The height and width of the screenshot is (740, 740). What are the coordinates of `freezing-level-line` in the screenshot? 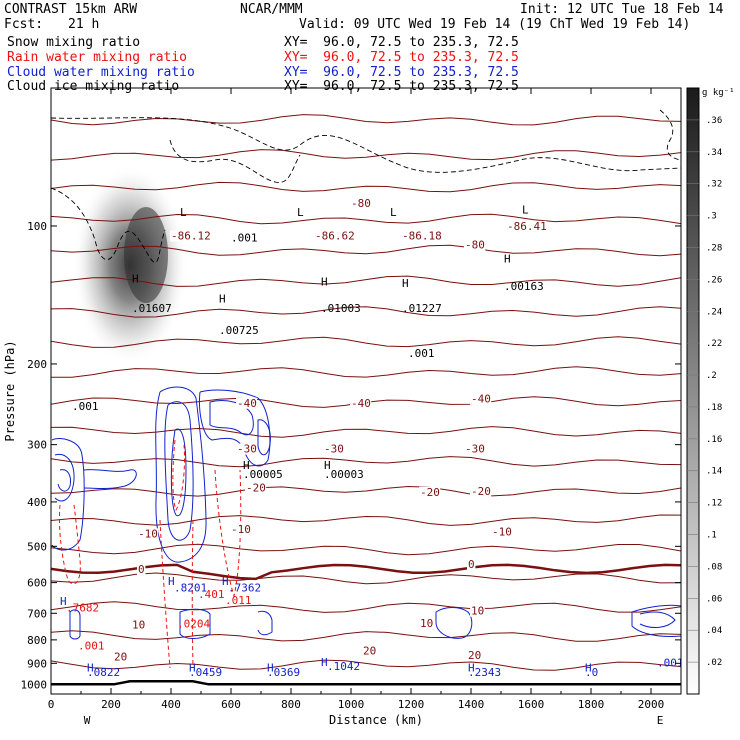 It's located at (366, 572).